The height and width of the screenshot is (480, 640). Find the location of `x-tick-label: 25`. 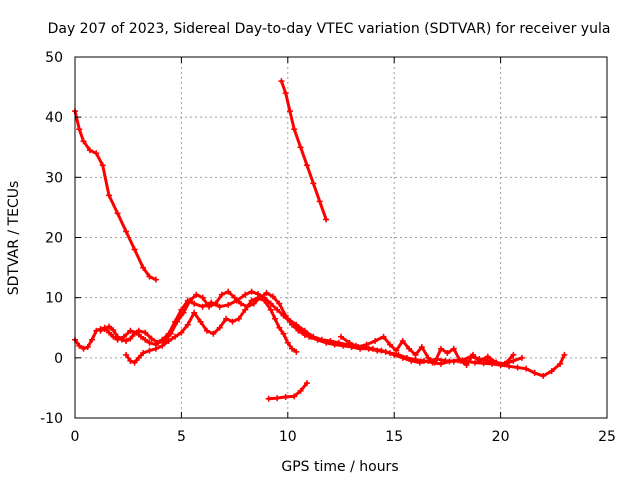

x-tick-label: 25 is located at coordinates (607, 437).